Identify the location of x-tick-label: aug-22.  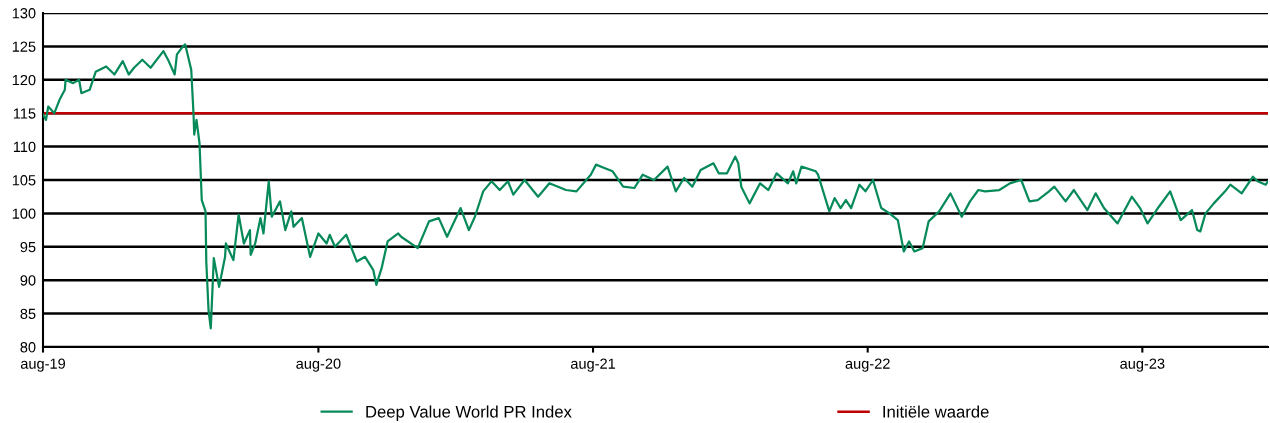
(867, 365).